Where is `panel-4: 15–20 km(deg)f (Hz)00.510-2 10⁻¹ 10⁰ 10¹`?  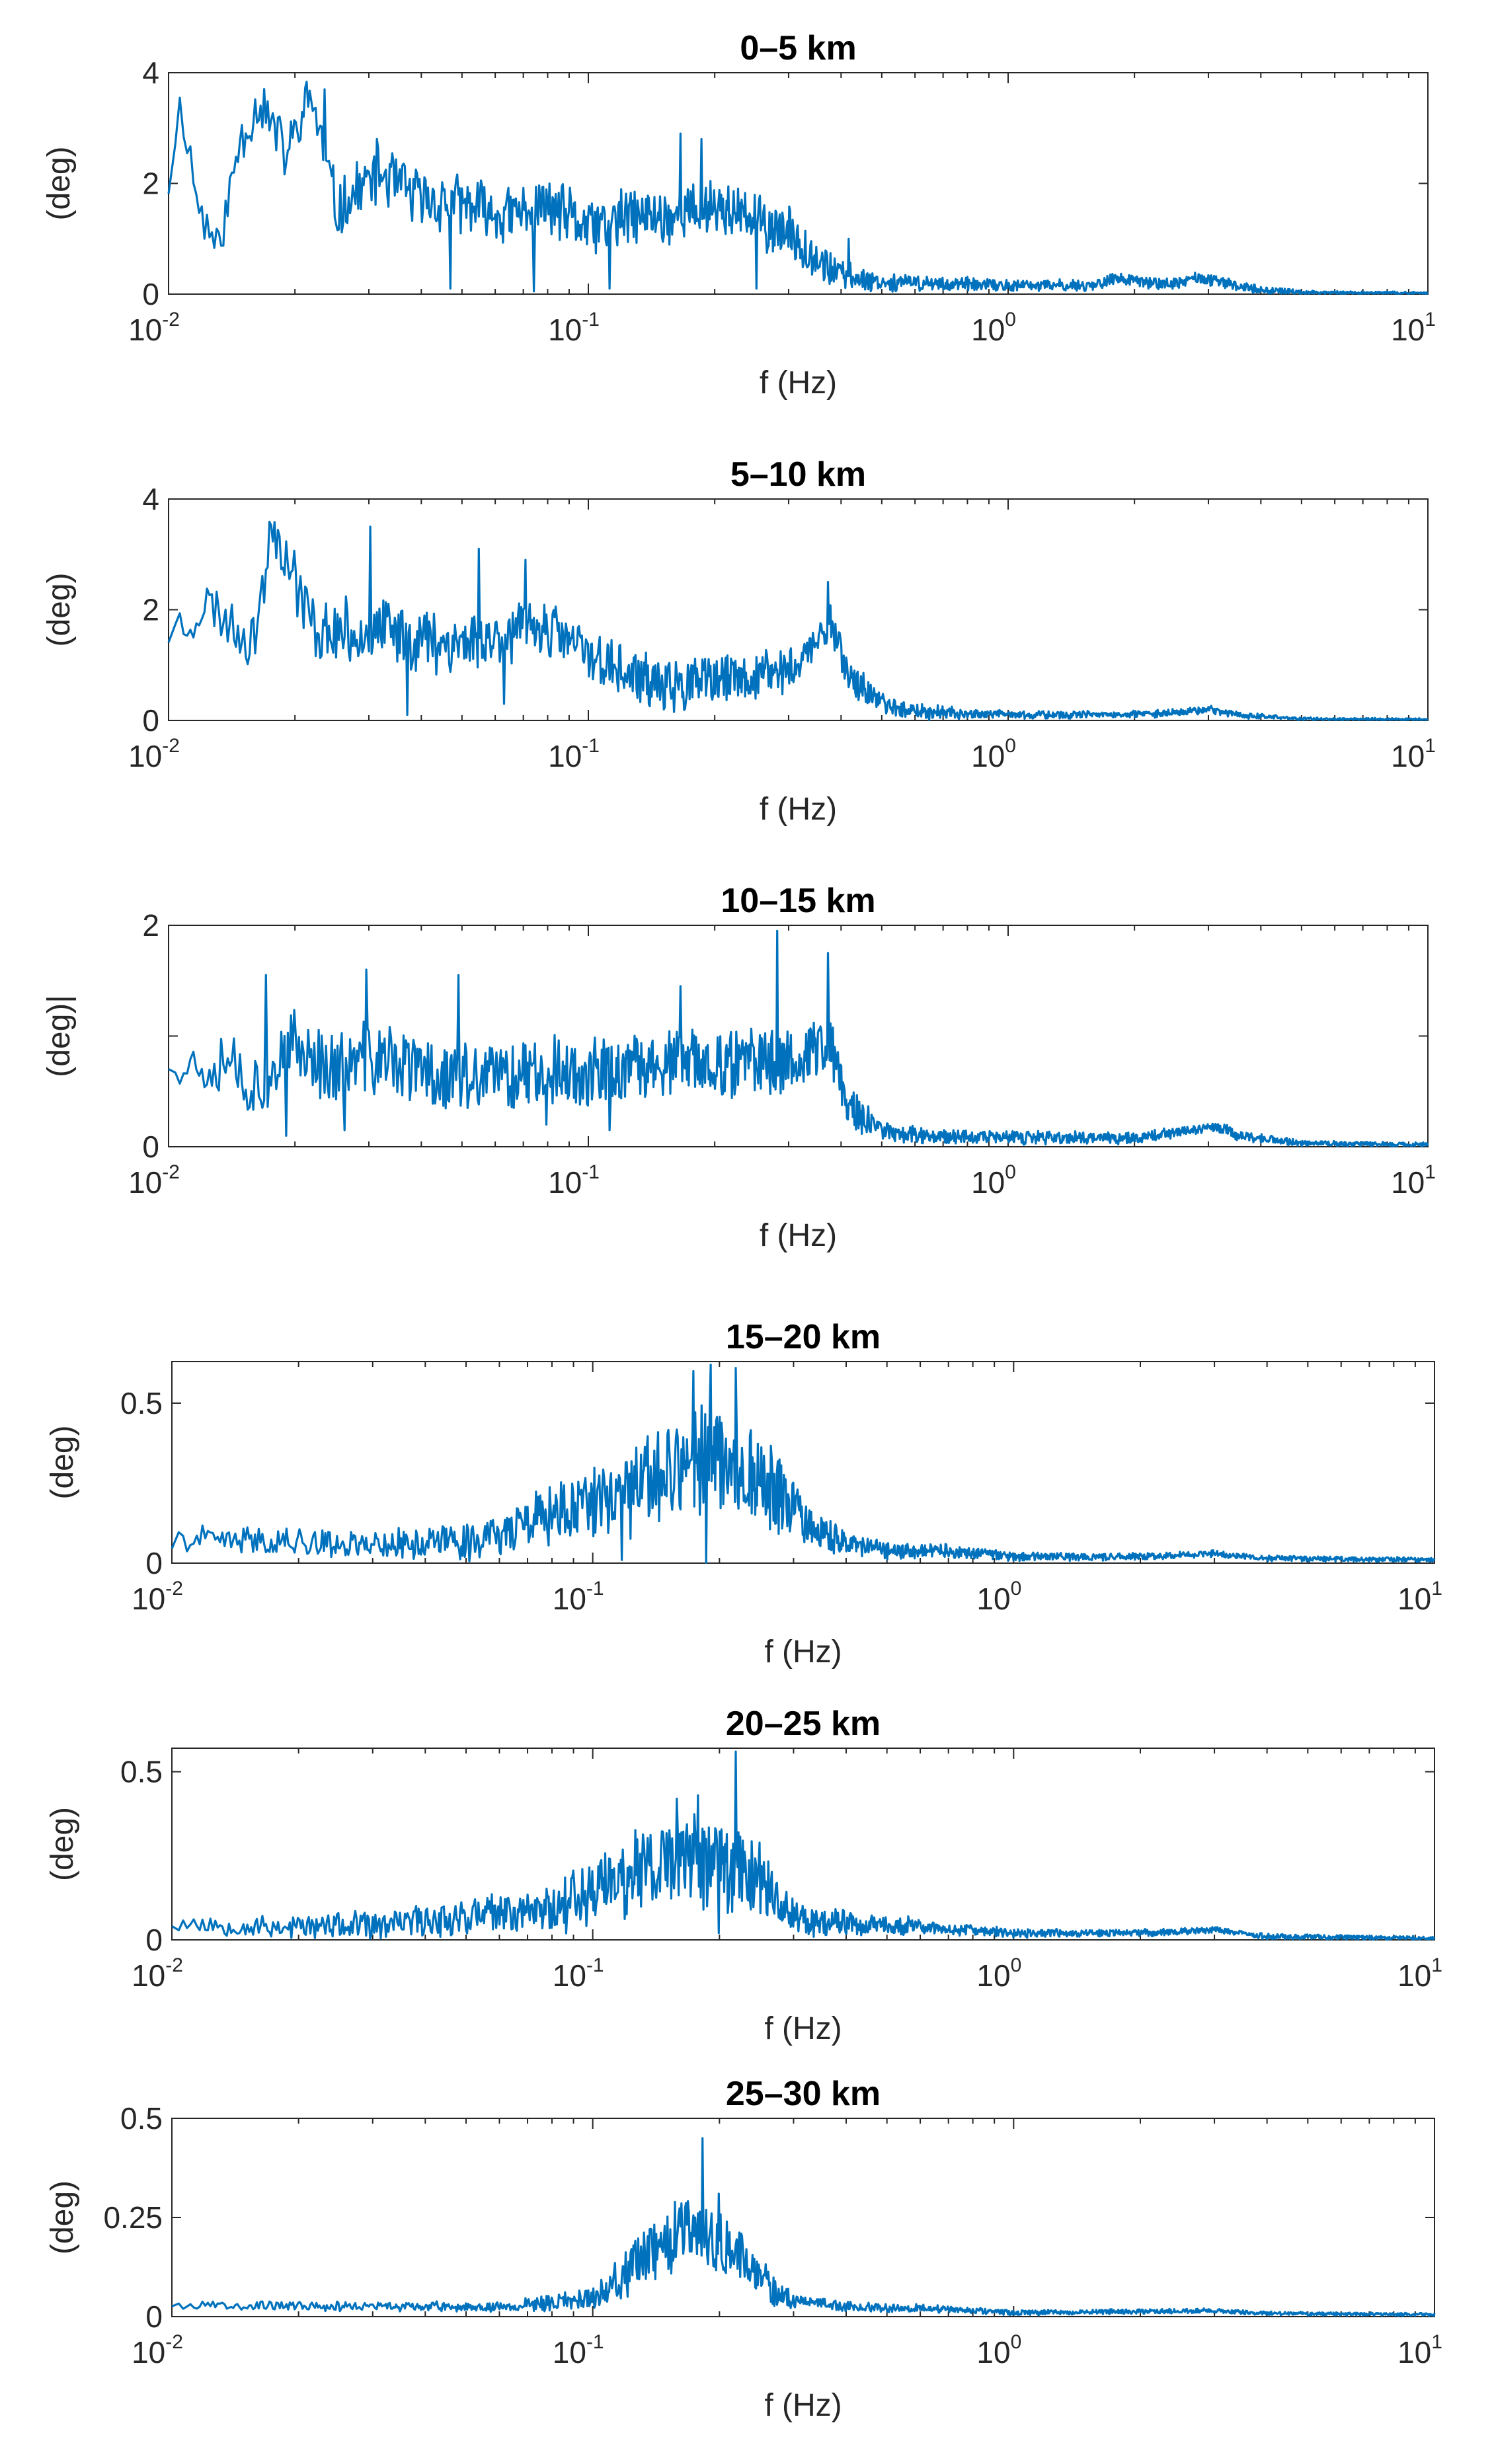 panel-4: 15–20 km(deg)f (Hz)00.510-2 10⁻¹ 10⁰ 10¹ is located at coordinates (743, 1494).